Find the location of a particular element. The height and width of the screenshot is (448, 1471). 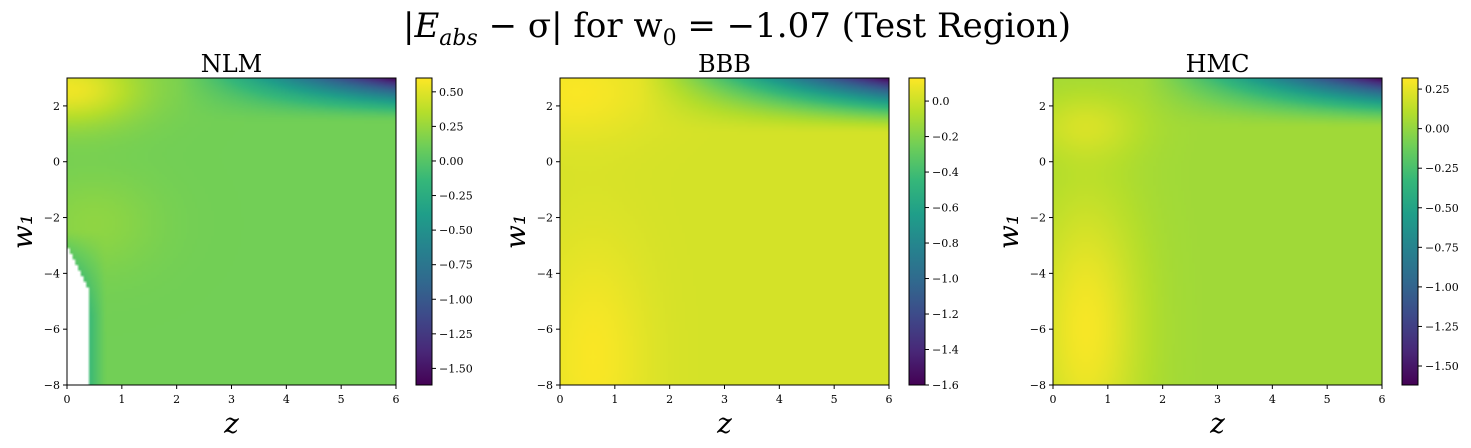

colorbar-tick-label: −0.2 is located at coordinates (945, 137).